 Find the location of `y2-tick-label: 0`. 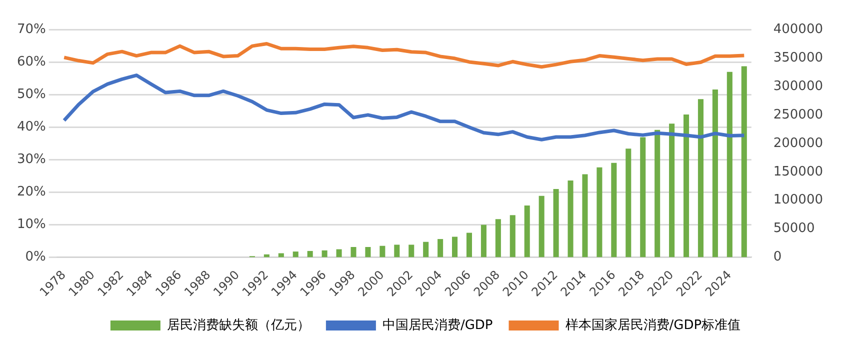

y2-tick-label: 0 is located at coordinates (777, 257).